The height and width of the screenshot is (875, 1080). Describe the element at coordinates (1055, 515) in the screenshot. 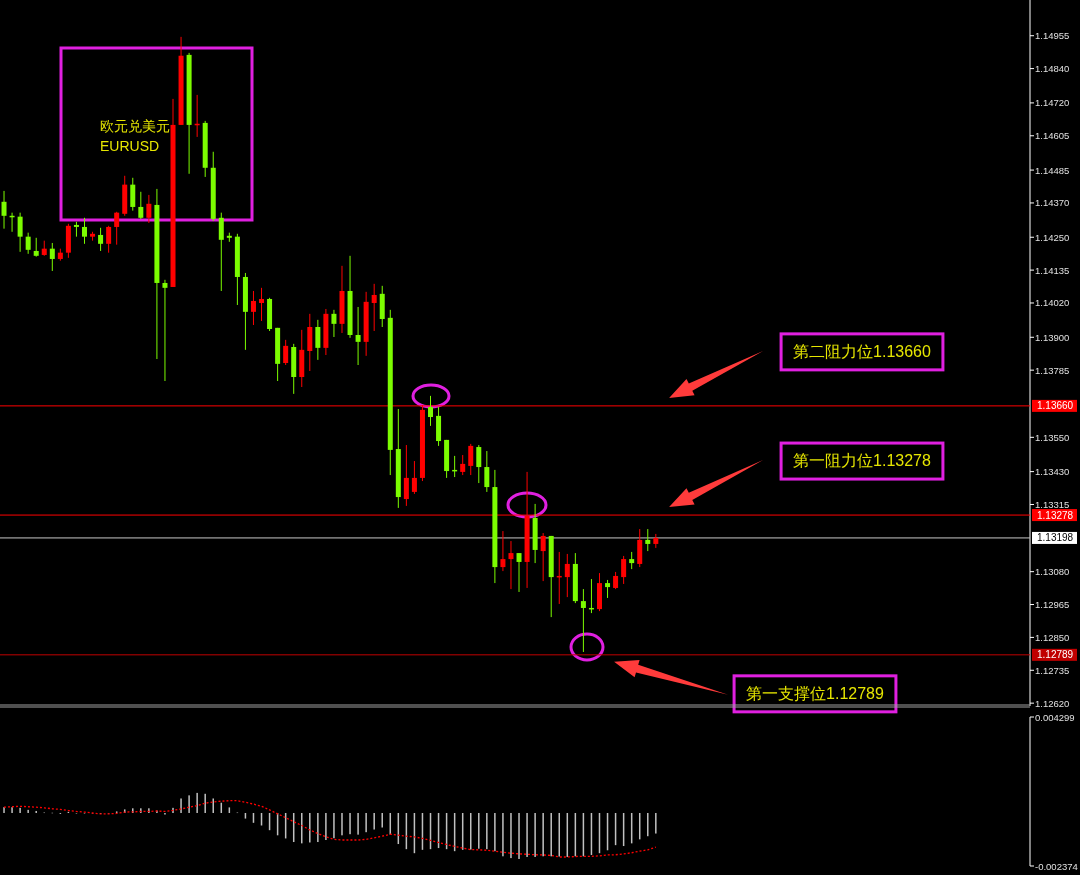

I see `ref-line-label: 1.13278` at that location.